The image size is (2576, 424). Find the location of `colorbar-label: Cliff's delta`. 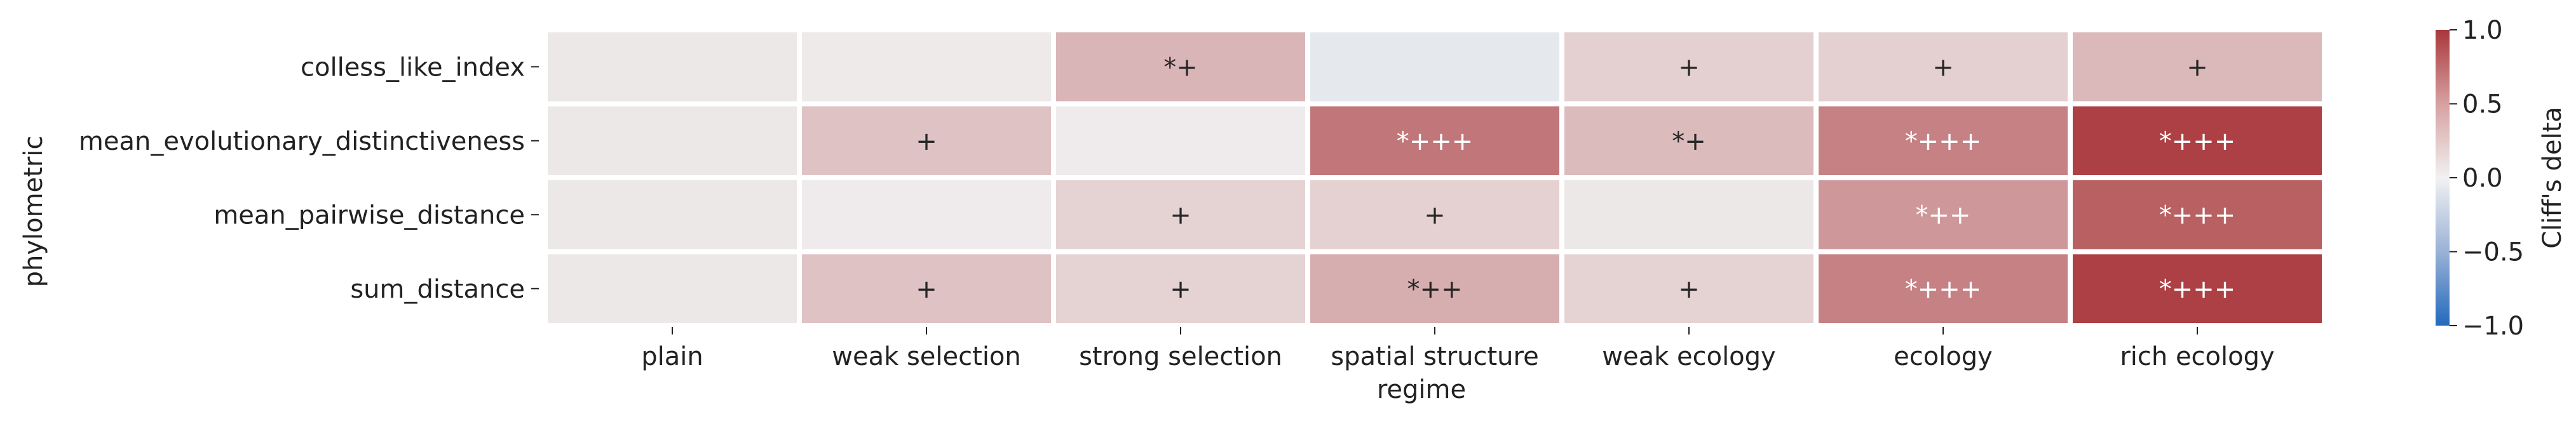

colorbar-label: Cliff's delta is located at coordinates (2552, 178).